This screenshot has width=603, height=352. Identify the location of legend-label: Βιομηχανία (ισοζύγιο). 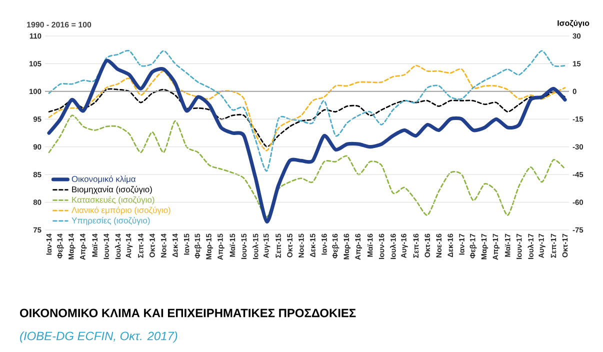
(112, 190).